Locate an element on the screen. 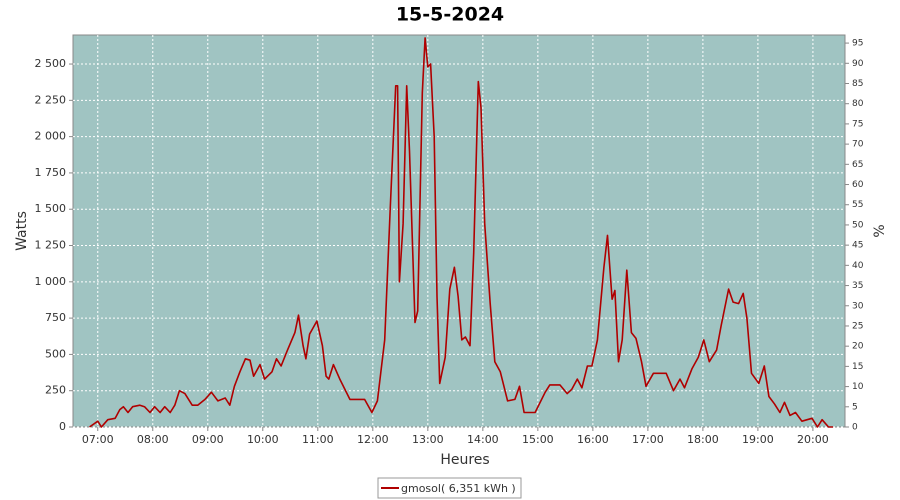 The image size is (900, 500). chart-title: 15-5-2024 is located at coordinates (450, 15).